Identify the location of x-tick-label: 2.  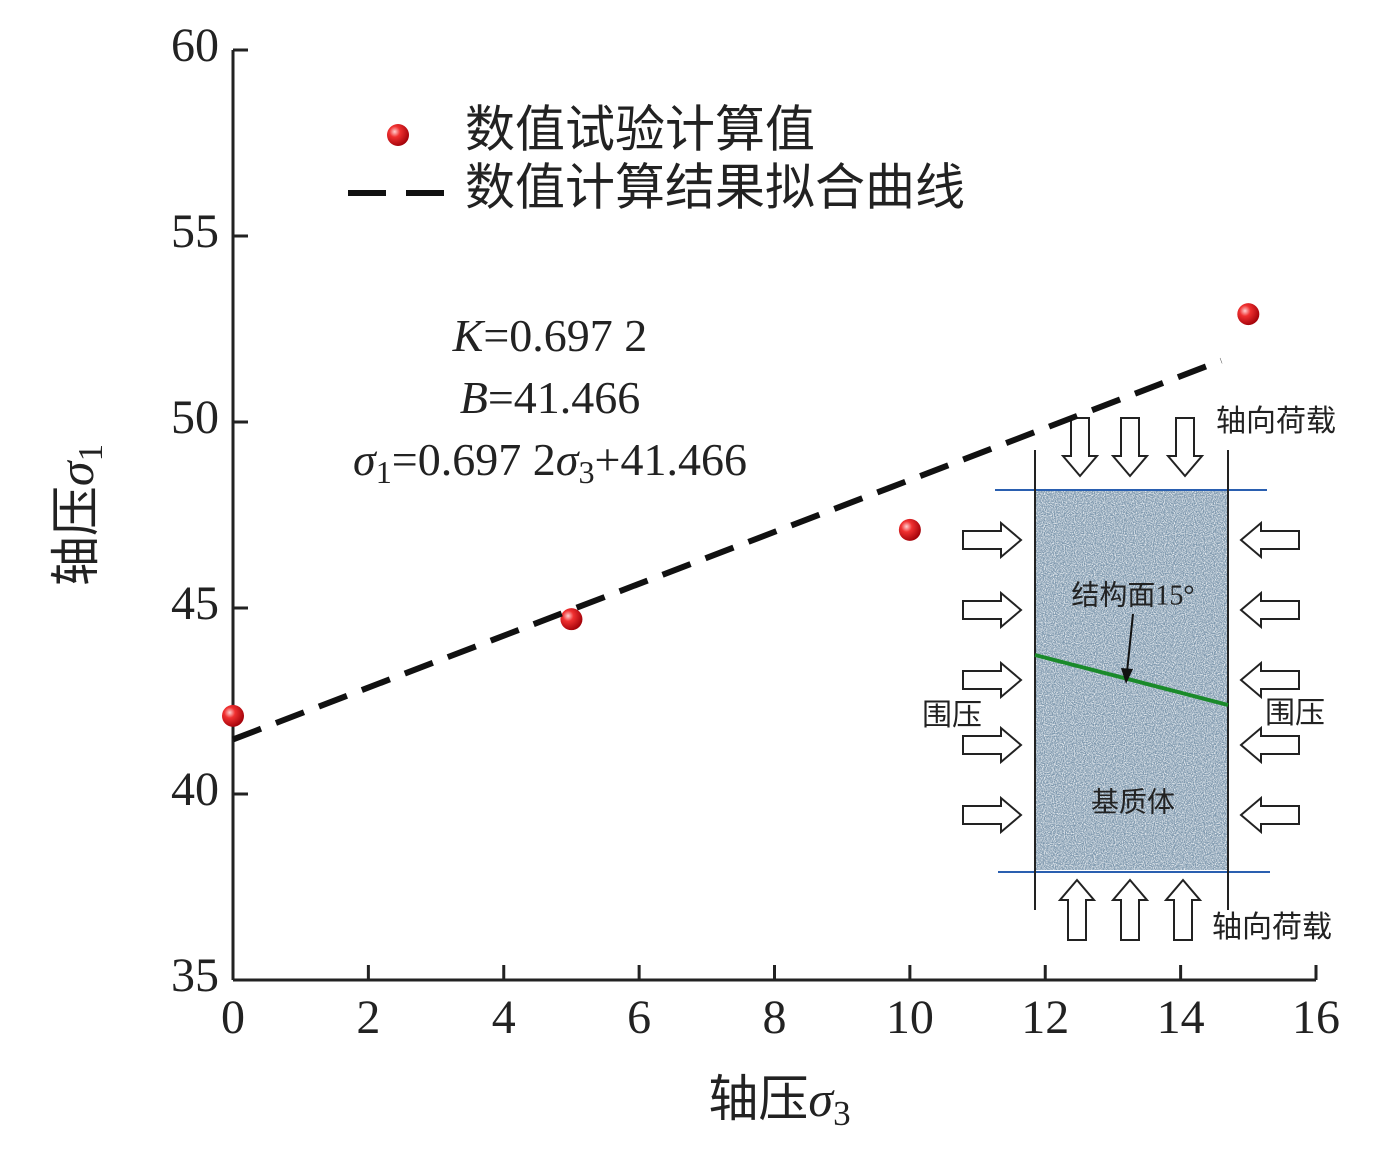
(368, 1017).